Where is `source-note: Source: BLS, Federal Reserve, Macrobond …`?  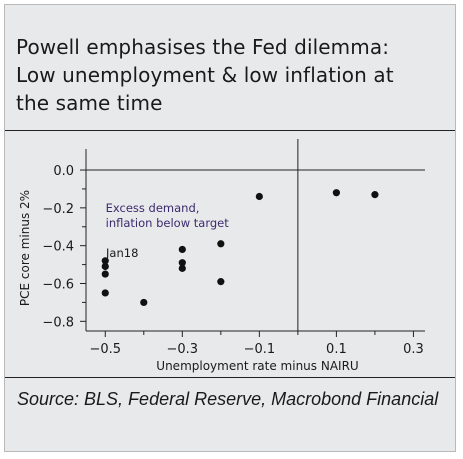 source-note: Source: BLS, Federal Reserve, Macrobond … is located at coordinates (228, 399).